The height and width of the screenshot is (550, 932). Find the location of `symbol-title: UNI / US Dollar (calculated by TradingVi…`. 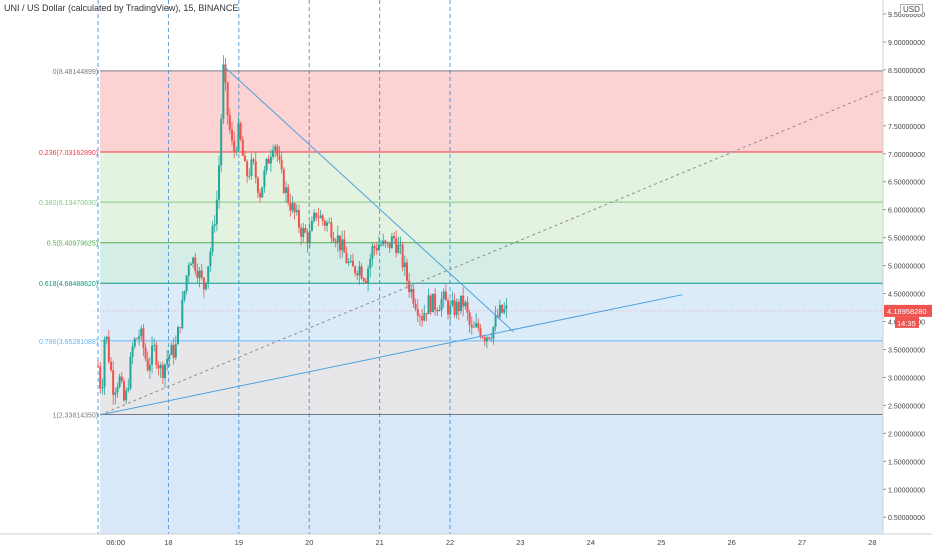

symbol-title: UNI / US Dollar (calculated by TradingVi… is located at coordinates (121, 8).